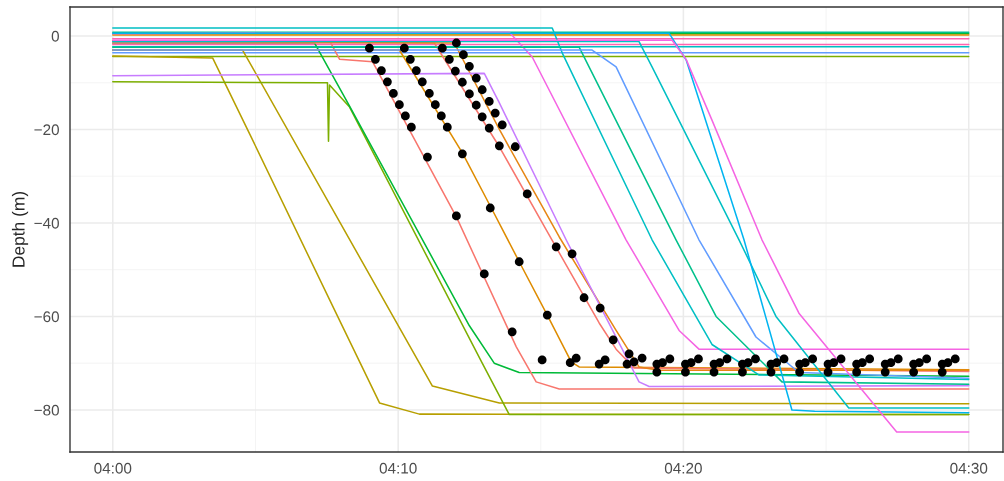  I want to click on x-tick-label: 04:20, so click(683, 468).